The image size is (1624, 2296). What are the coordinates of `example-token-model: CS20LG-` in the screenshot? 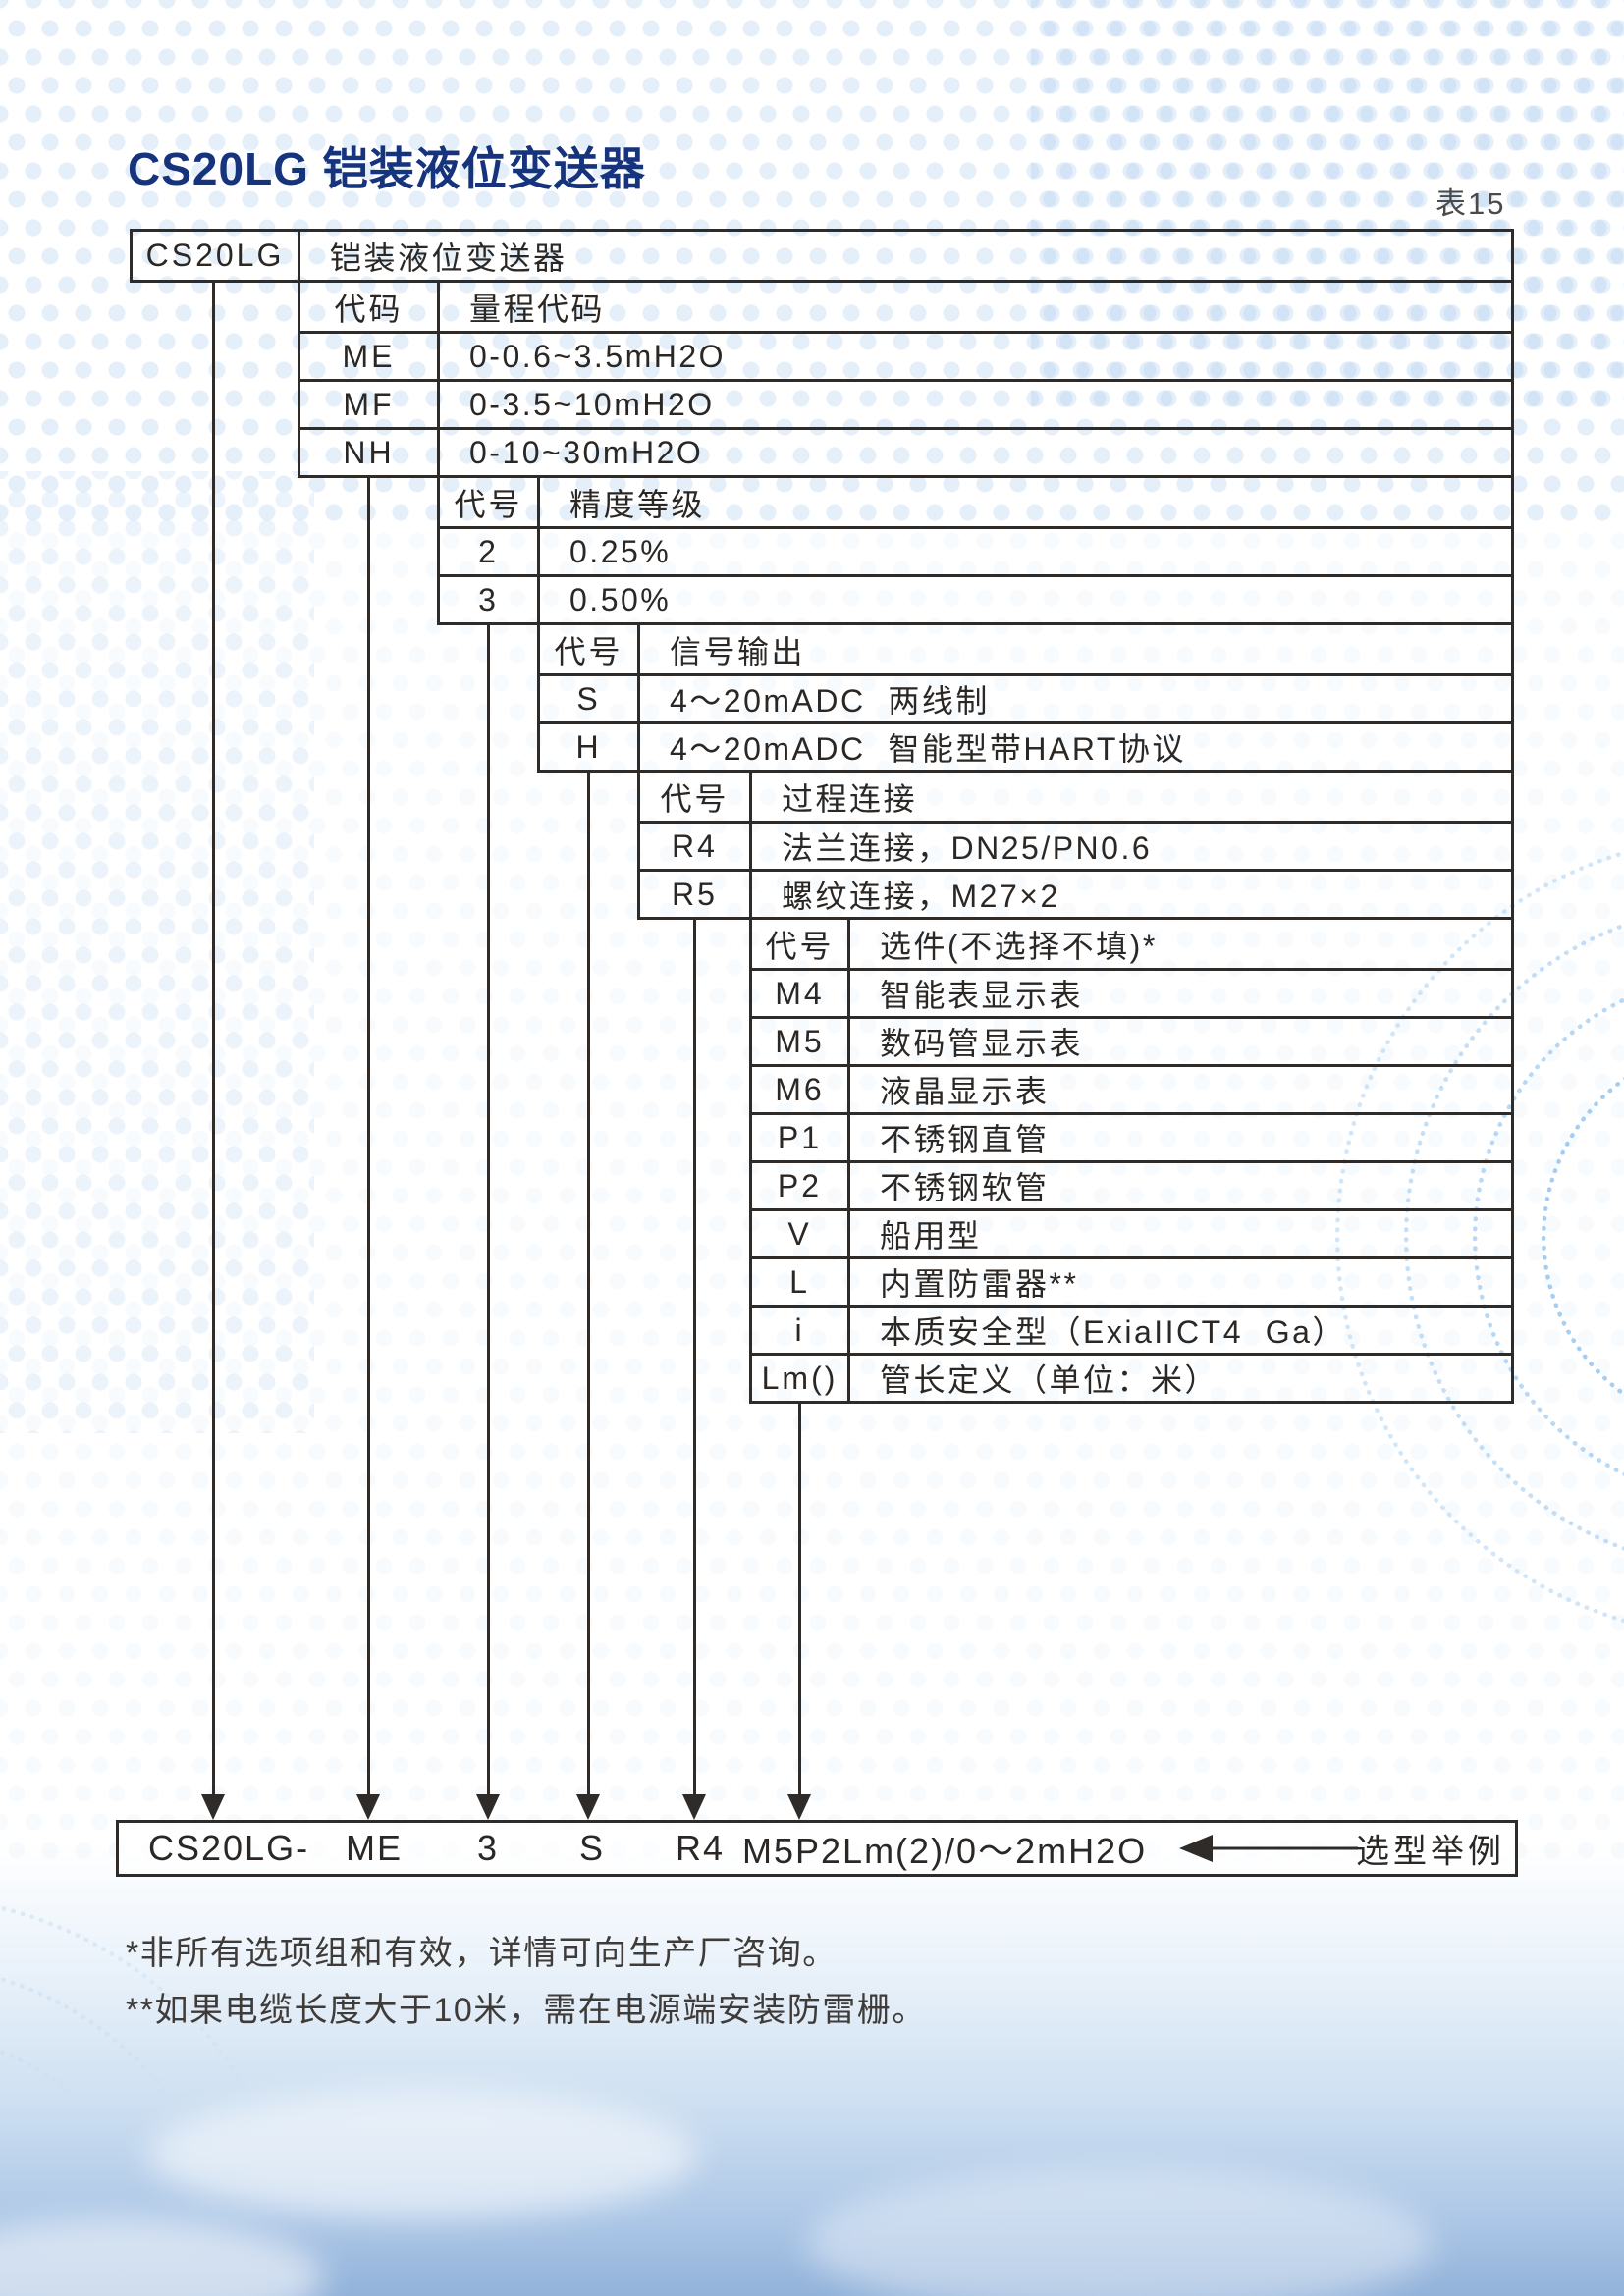 It's located at (229, 1848).